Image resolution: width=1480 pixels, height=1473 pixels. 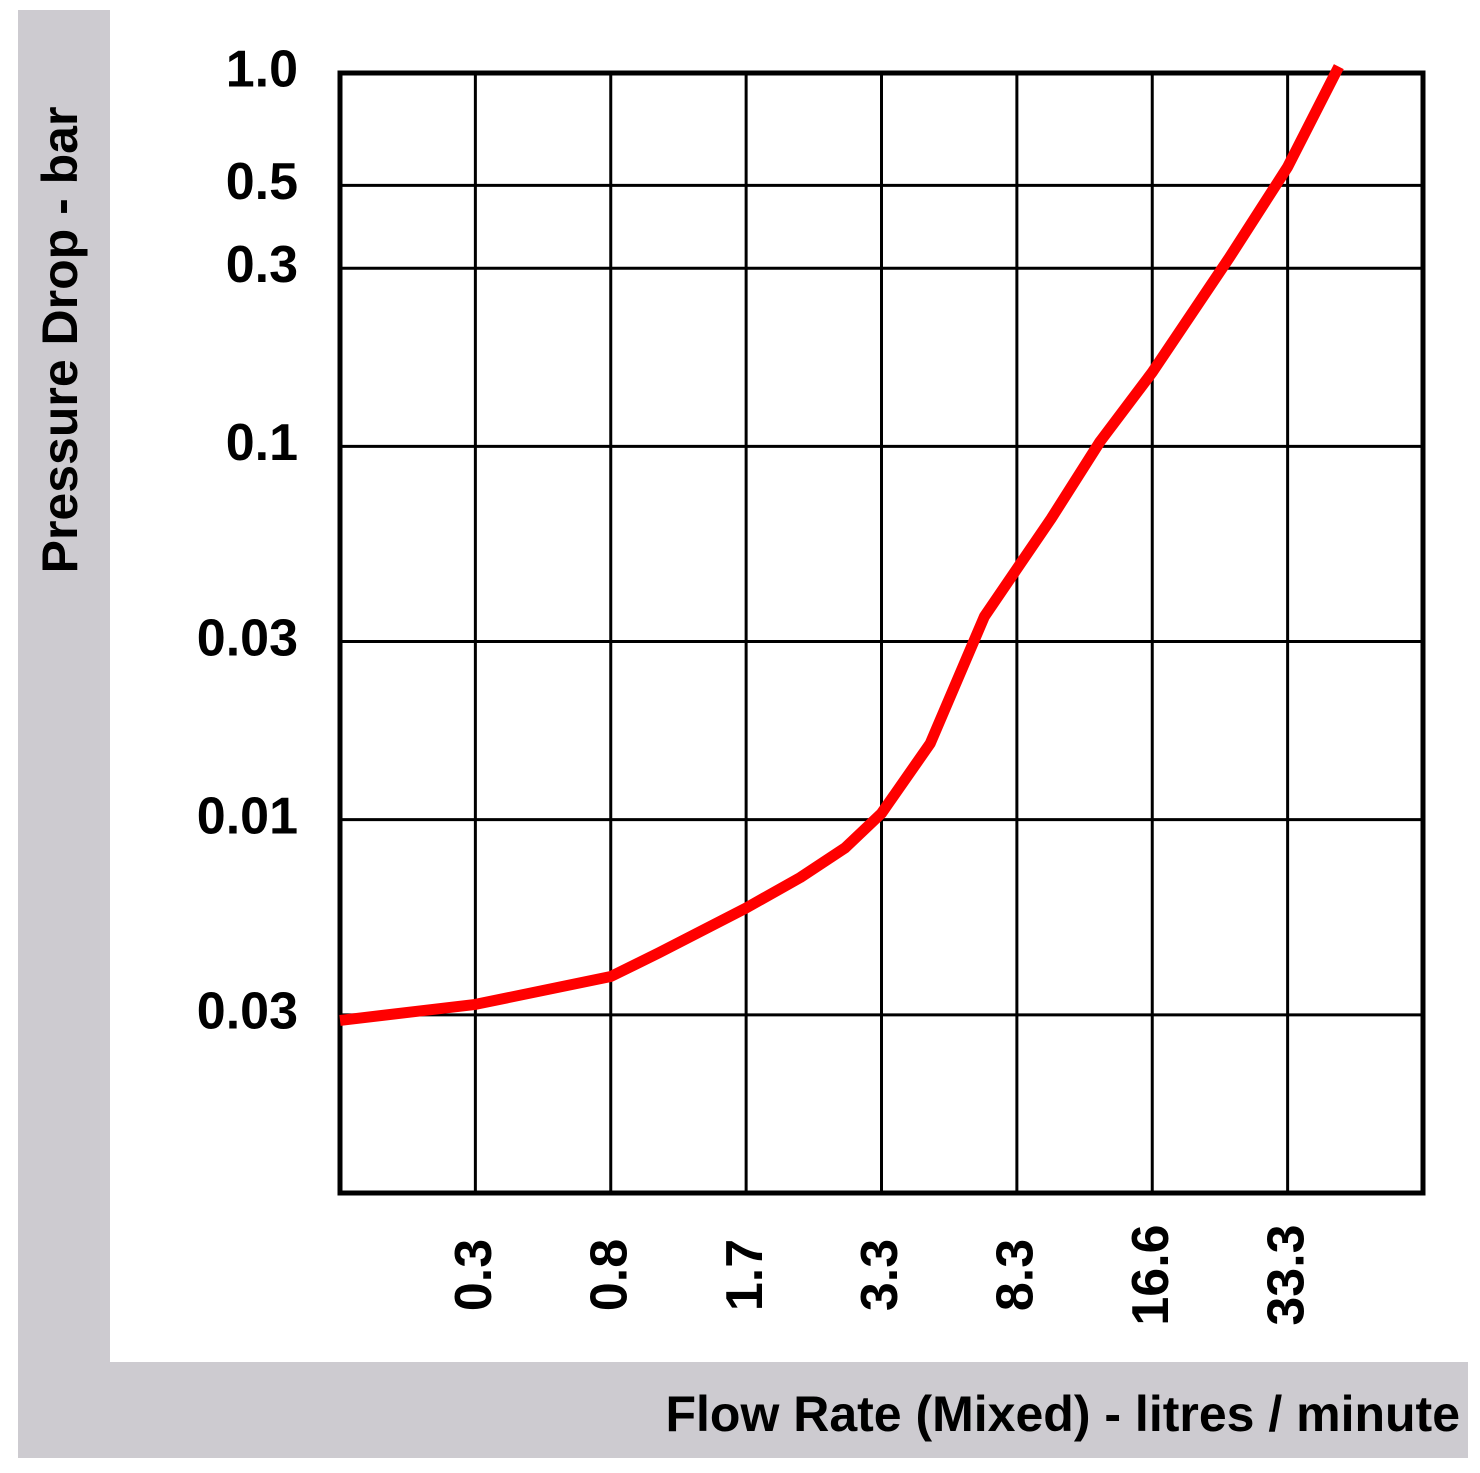 What do you see at coordinates (1286, 1274) in the screenshot?
I see `x-tick-label: 33.3` at bounding box center [1286, 1274].